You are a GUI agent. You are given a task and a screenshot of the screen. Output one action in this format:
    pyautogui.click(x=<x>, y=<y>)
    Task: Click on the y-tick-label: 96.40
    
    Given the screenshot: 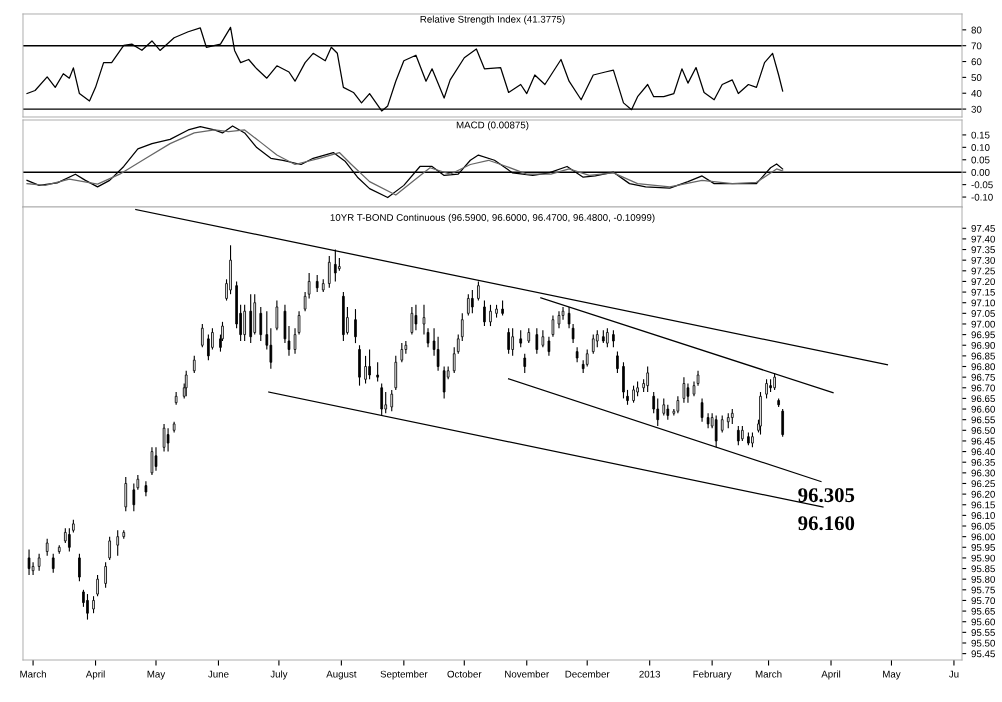 What is the action you would take?
    pyautogui.click(x=983, y=452)
    